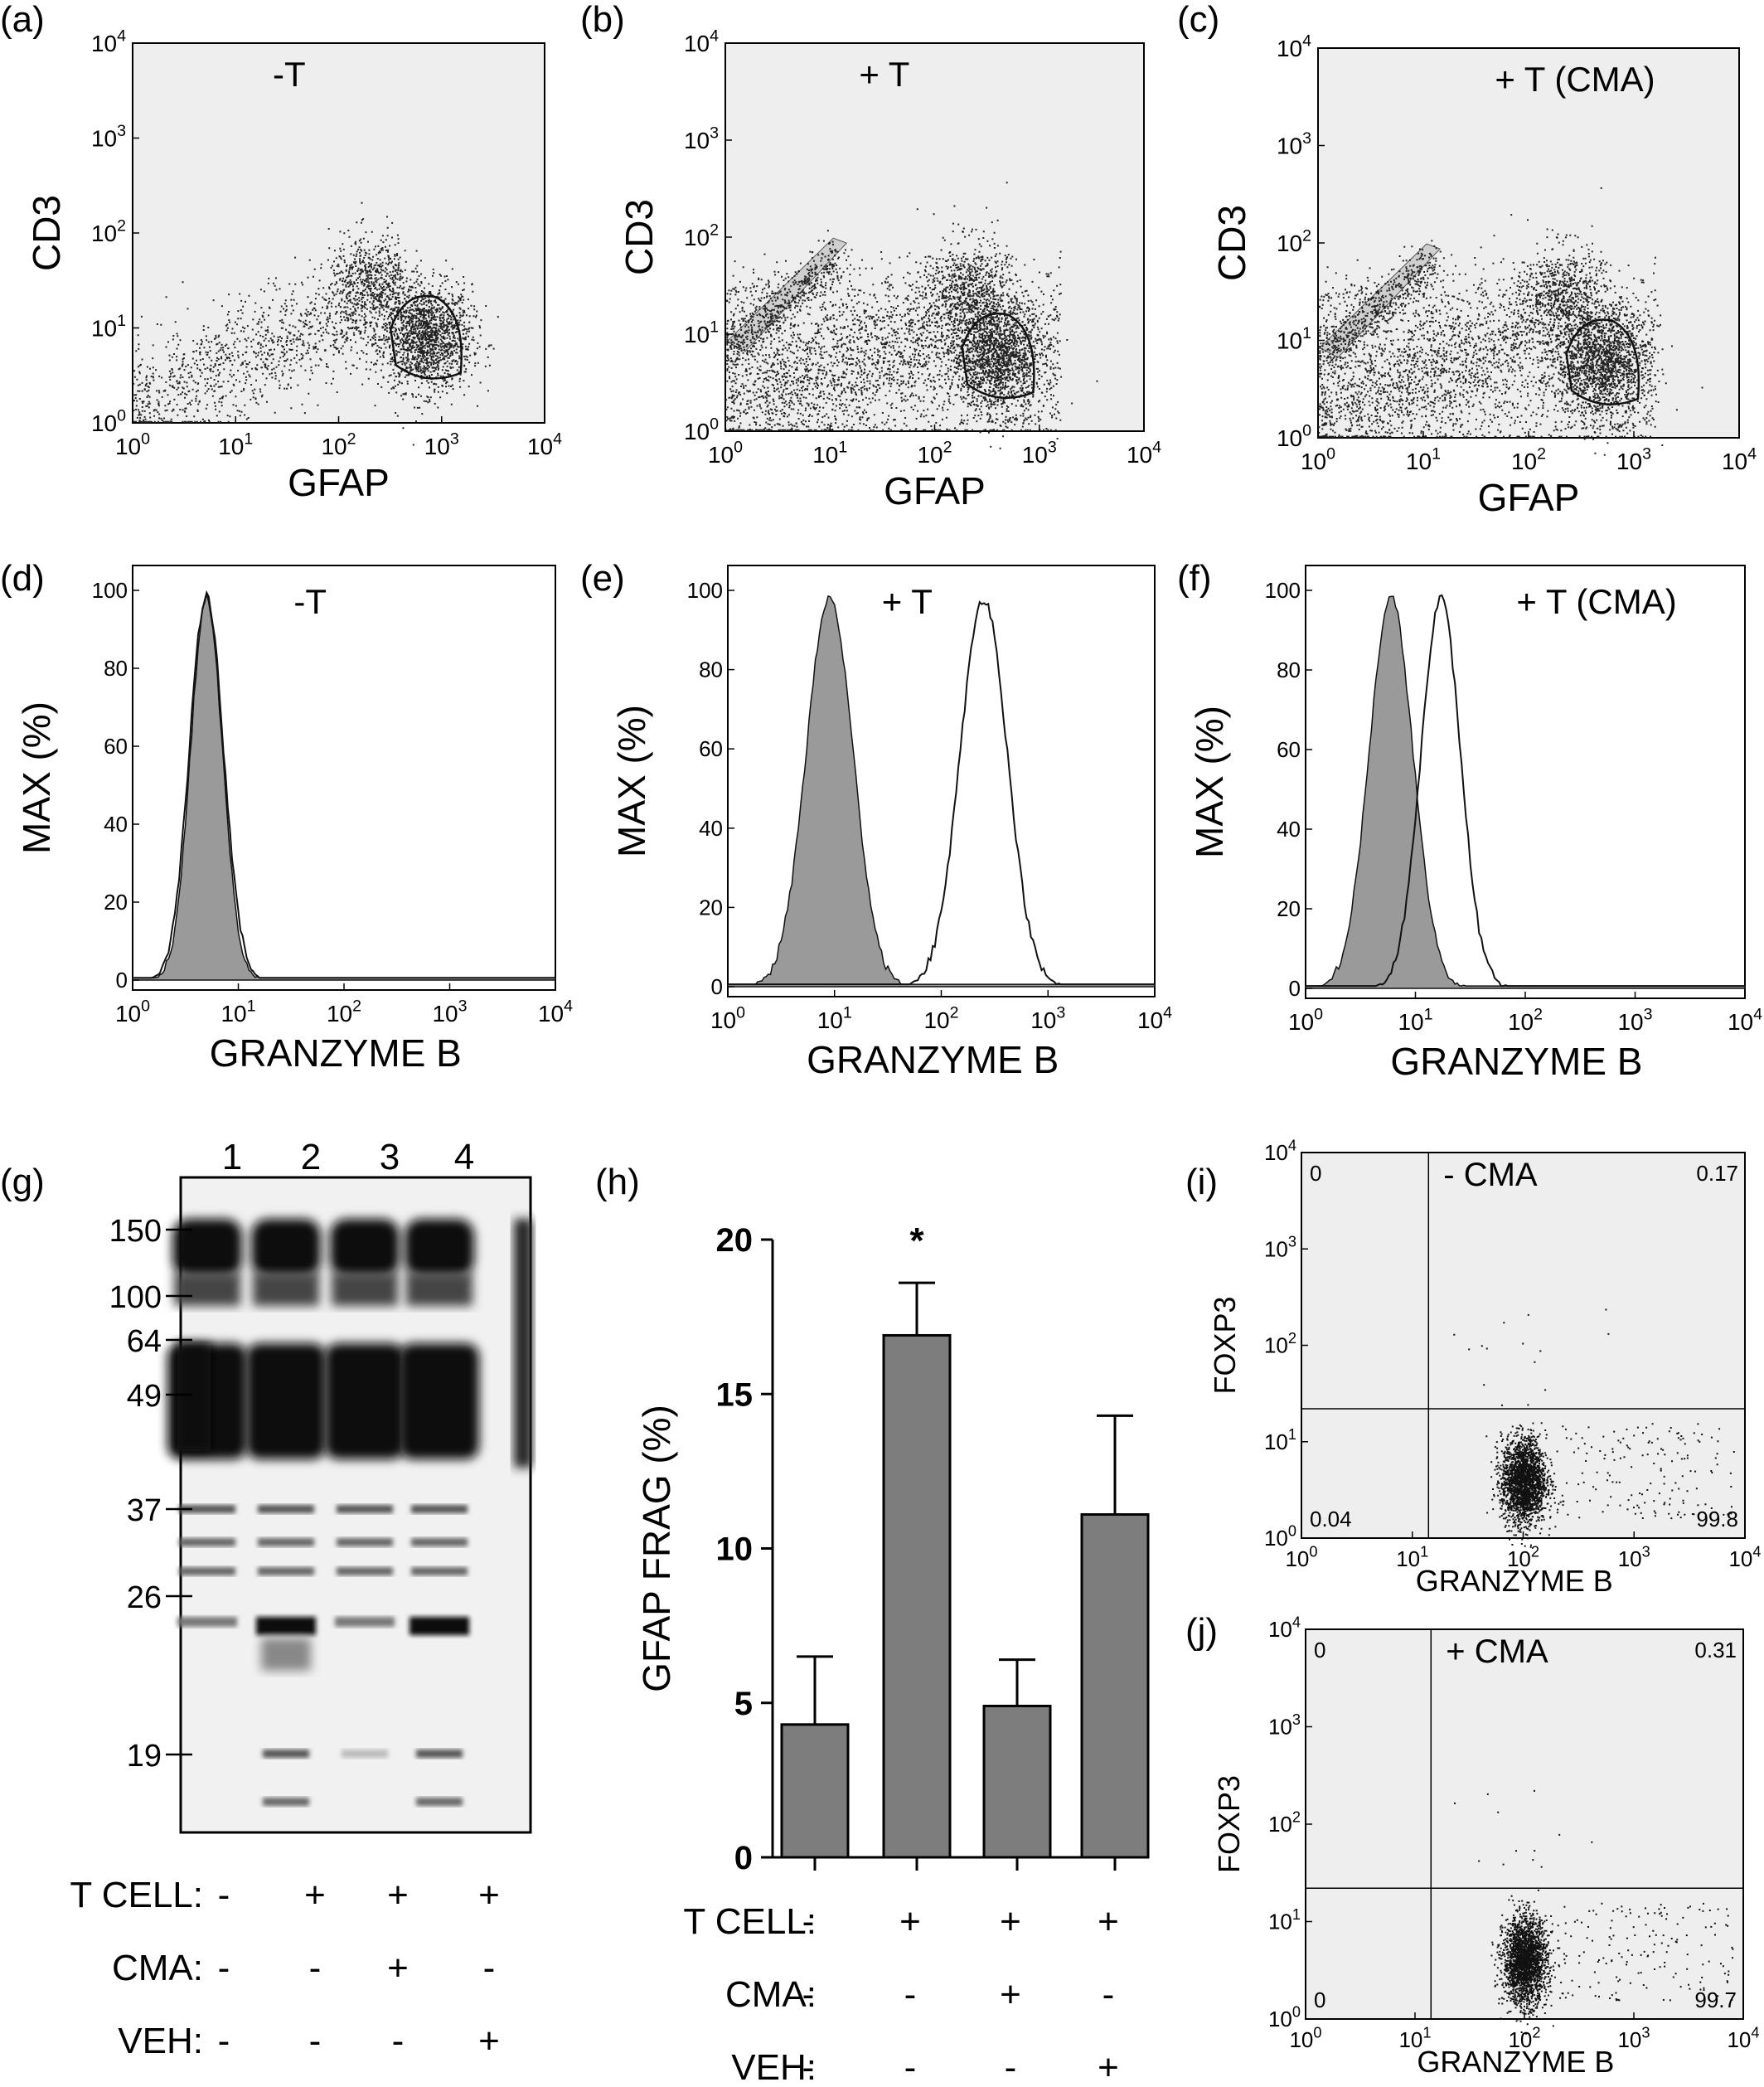  I want to click on quadrant-lr-value: 99.8, so click(1717, 1519).